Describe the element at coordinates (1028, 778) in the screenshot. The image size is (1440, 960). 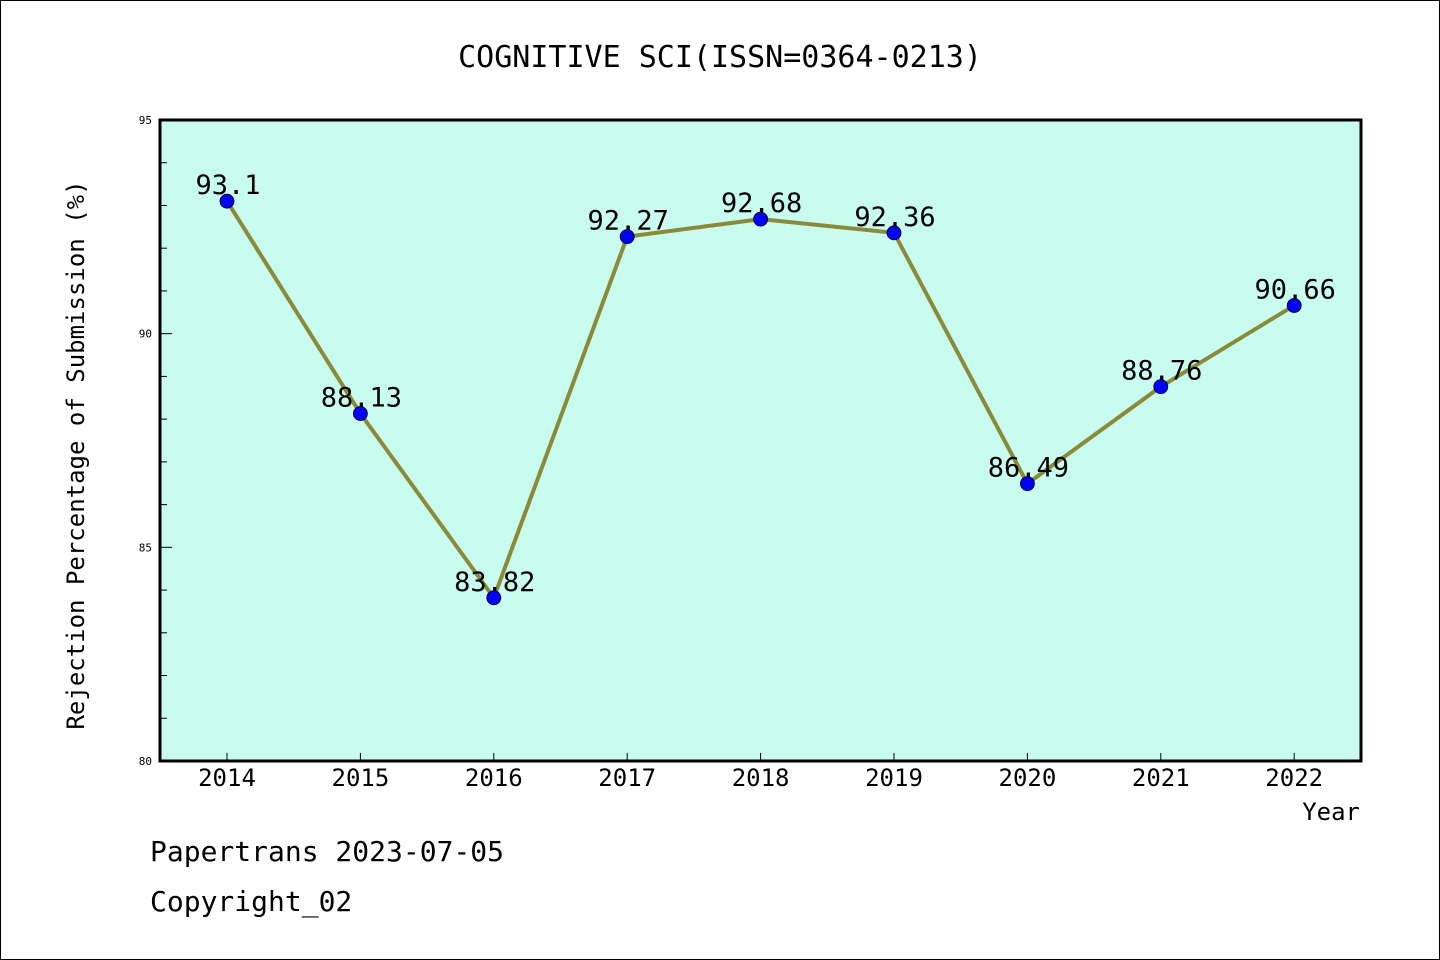
I see `x-tick-label: 2020` at that location.